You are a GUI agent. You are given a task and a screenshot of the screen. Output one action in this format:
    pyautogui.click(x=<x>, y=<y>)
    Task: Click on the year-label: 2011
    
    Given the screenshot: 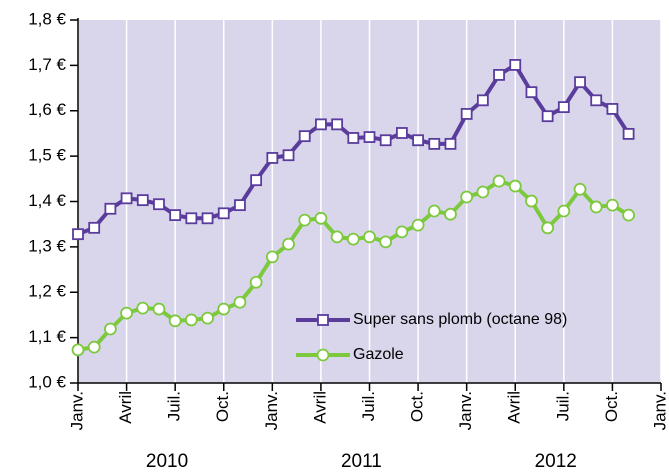 What is the action you would take?
    pyautogui.click(x=361, y=461)
    